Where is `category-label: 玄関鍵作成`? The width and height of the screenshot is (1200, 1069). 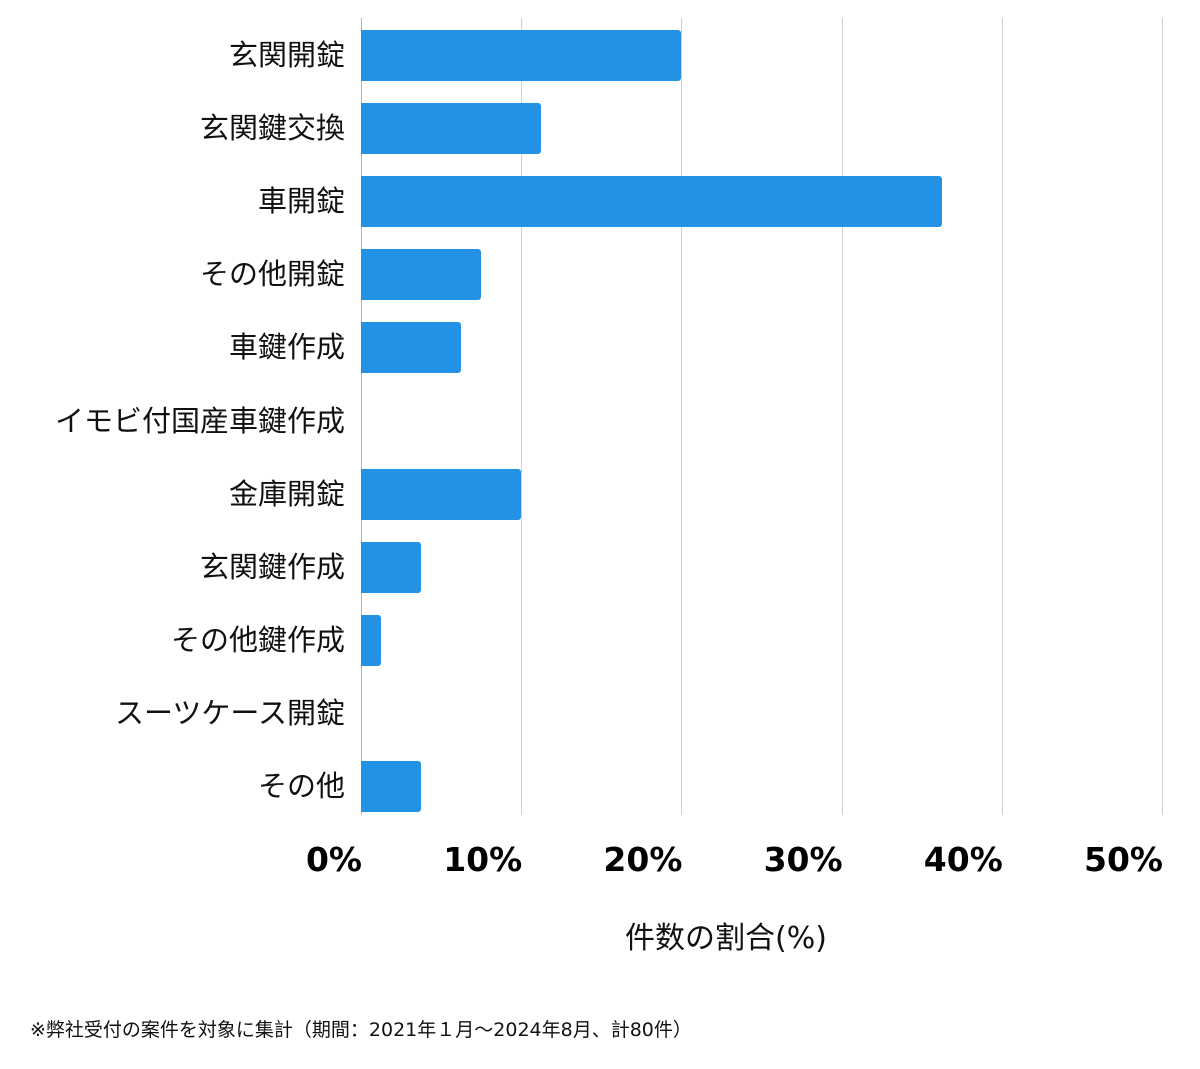 category-label: 玄関鍵作成 is located at coordinates (272, 566).